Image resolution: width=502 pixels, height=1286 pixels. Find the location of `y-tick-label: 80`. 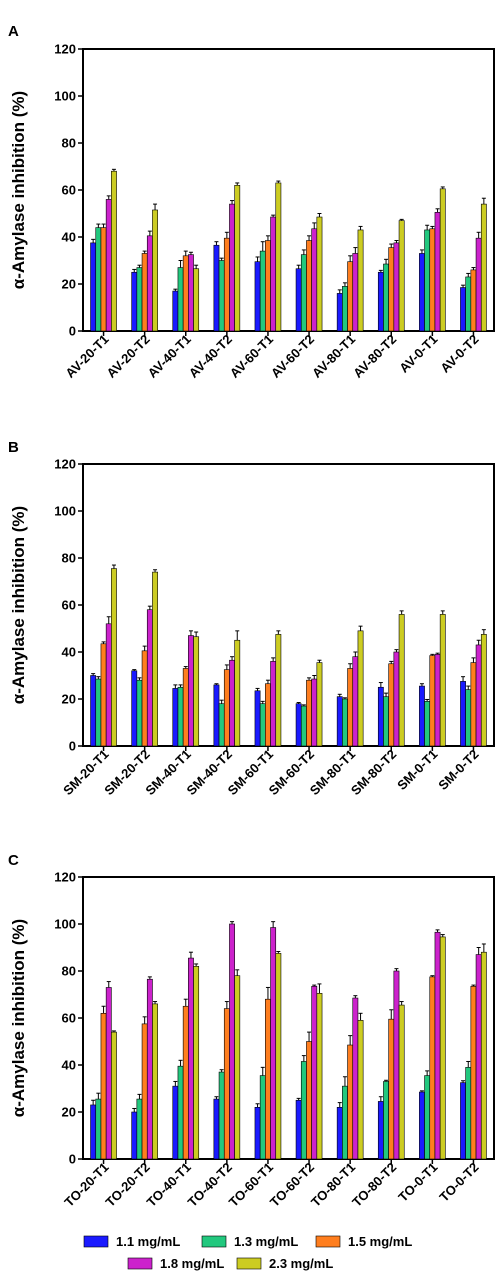

y-tick-label: 80 is located at coordinates (69, 143).